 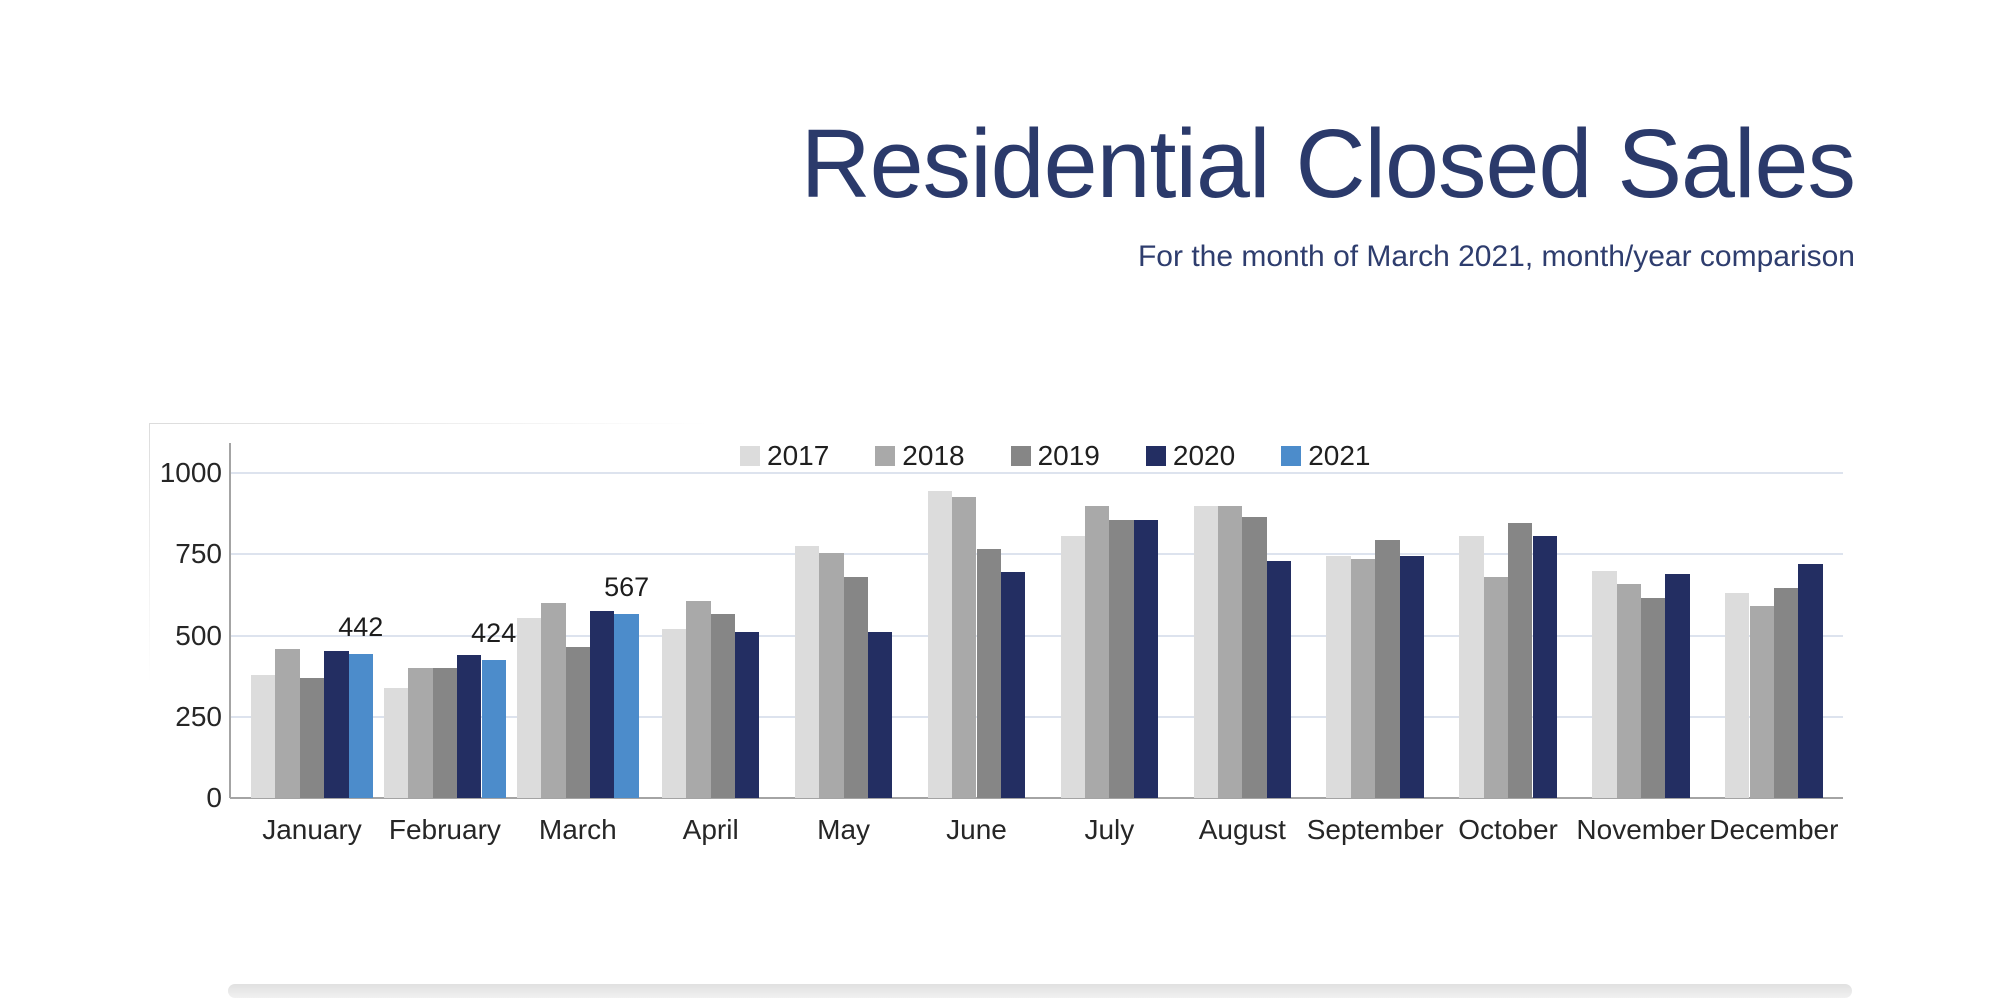 I want to click on bar-january-2019, so click(x=312, y=737).